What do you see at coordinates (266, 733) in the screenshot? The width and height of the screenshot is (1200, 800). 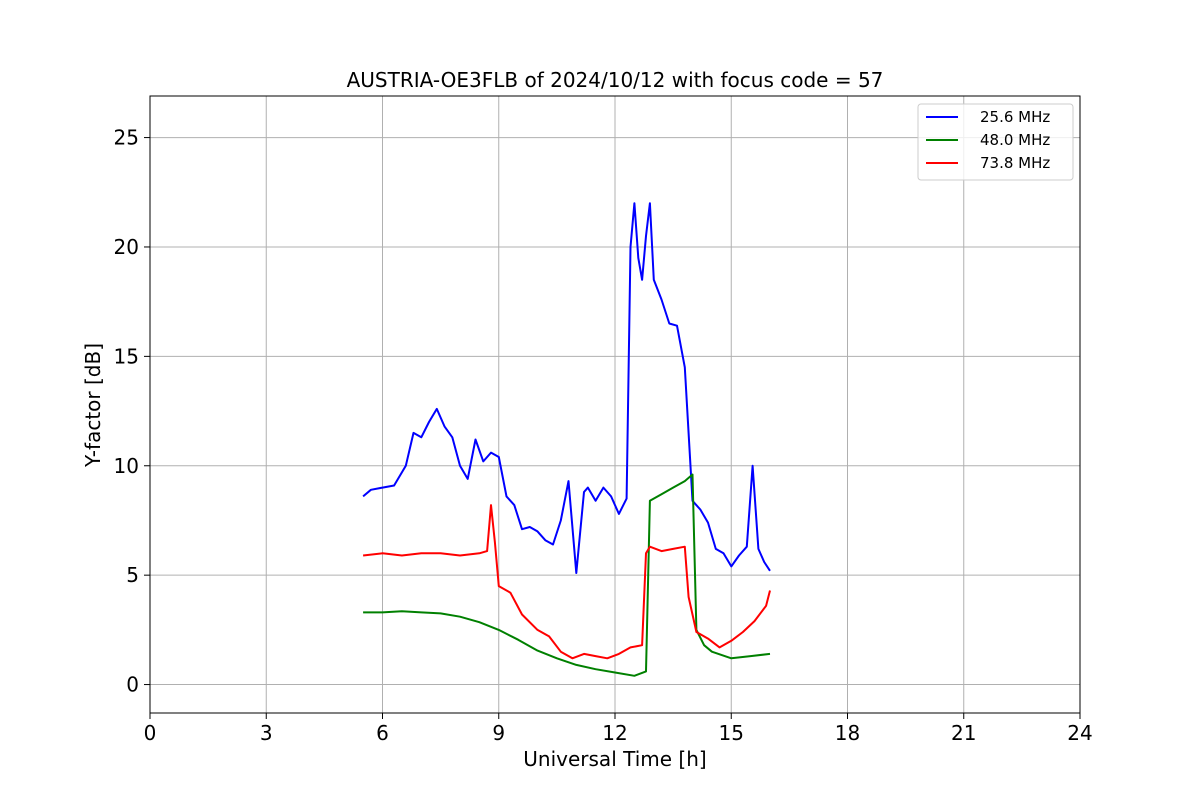 I see `x-tick-label: 3` at bounding box center [266, 733].